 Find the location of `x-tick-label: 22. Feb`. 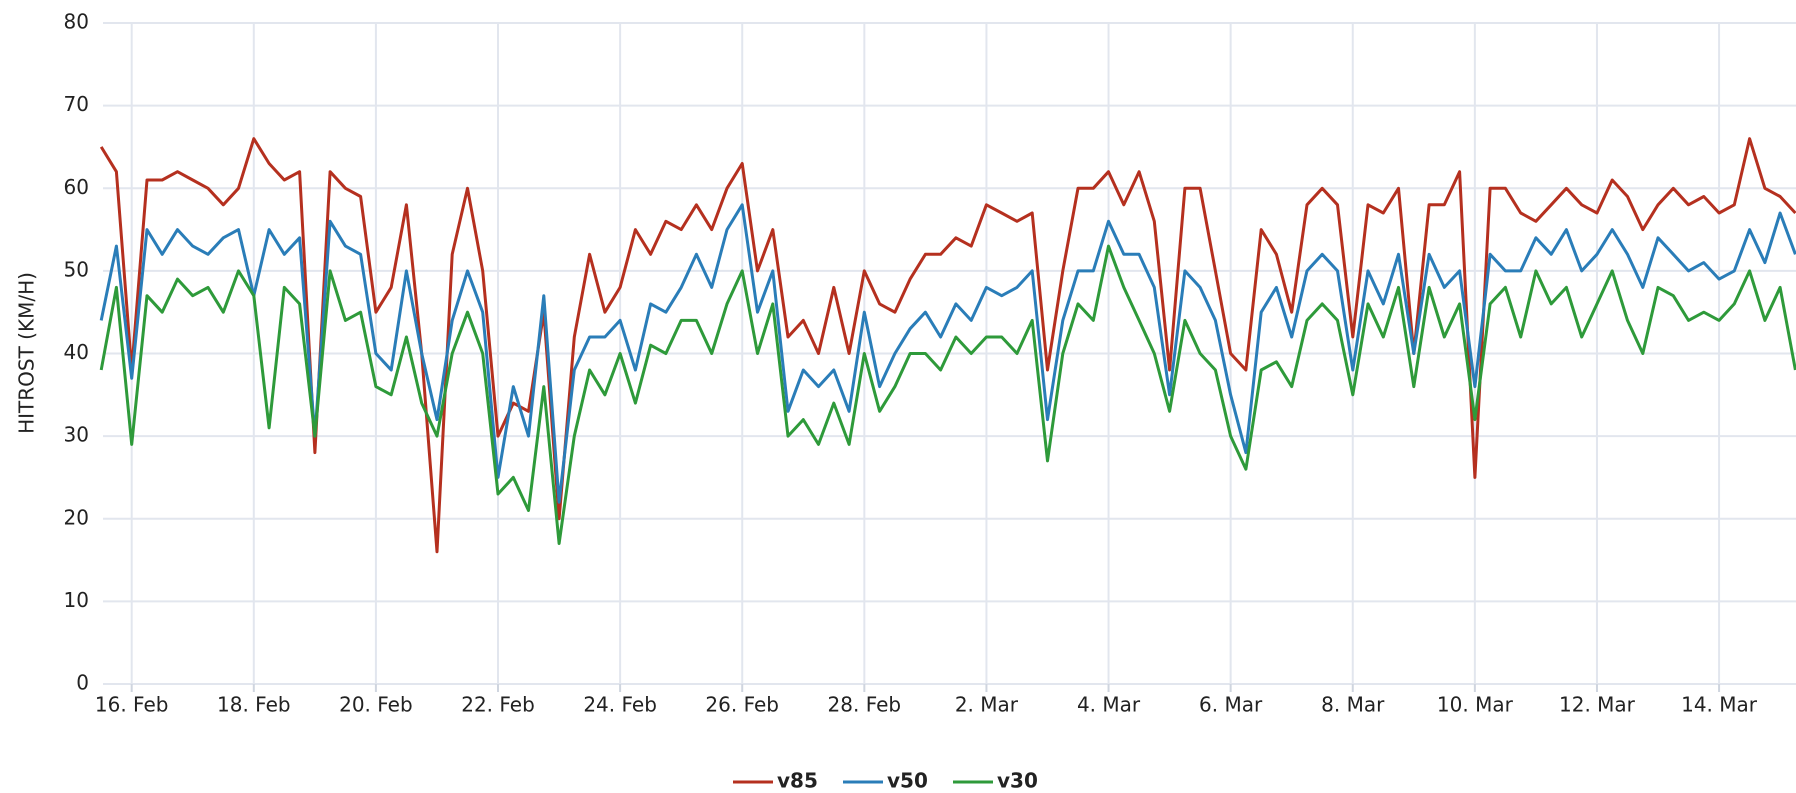

x-tick-label: 22. Feb is located at coordinates (498, 705).